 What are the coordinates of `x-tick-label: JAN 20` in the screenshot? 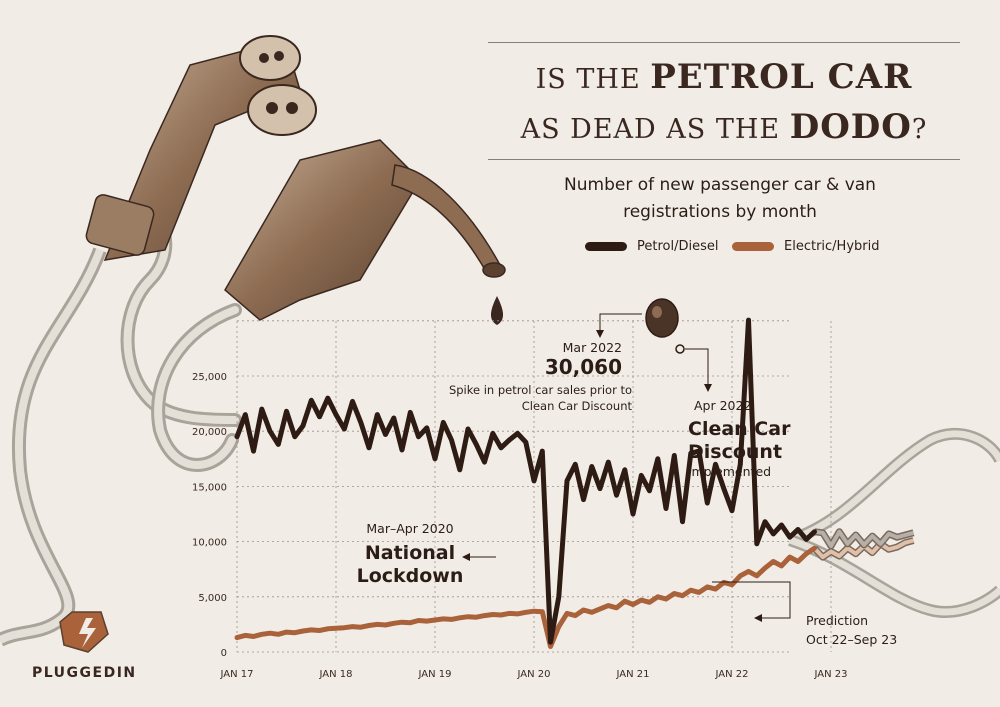 It's located at (534, 674).